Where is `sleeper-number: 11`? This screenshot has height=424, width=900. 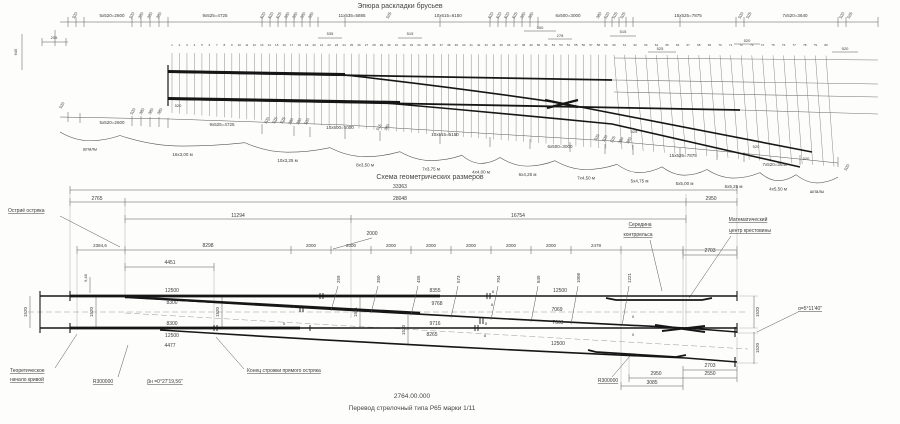 sleeper-number: 11 is located at coordinates (246, 45).